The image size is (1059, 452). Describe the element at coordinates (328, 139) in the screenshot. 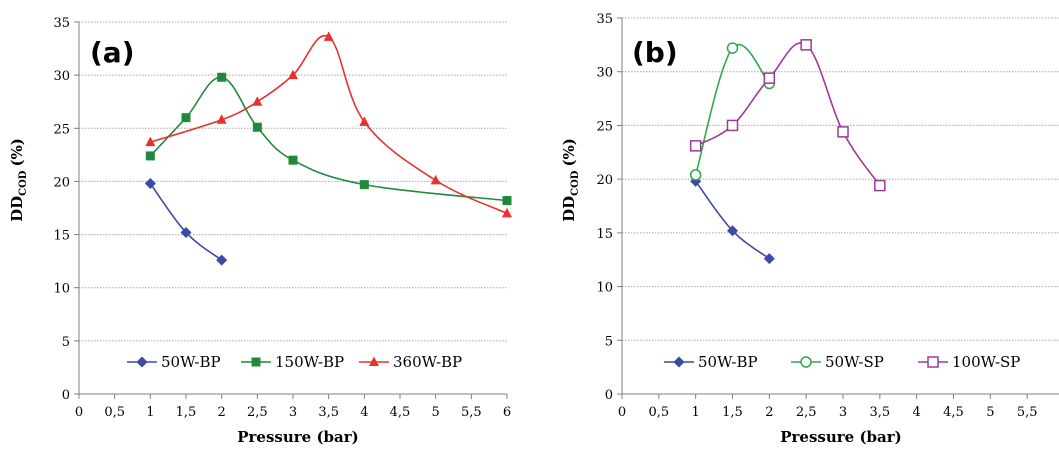

I see `series-150W-BP` at that location.